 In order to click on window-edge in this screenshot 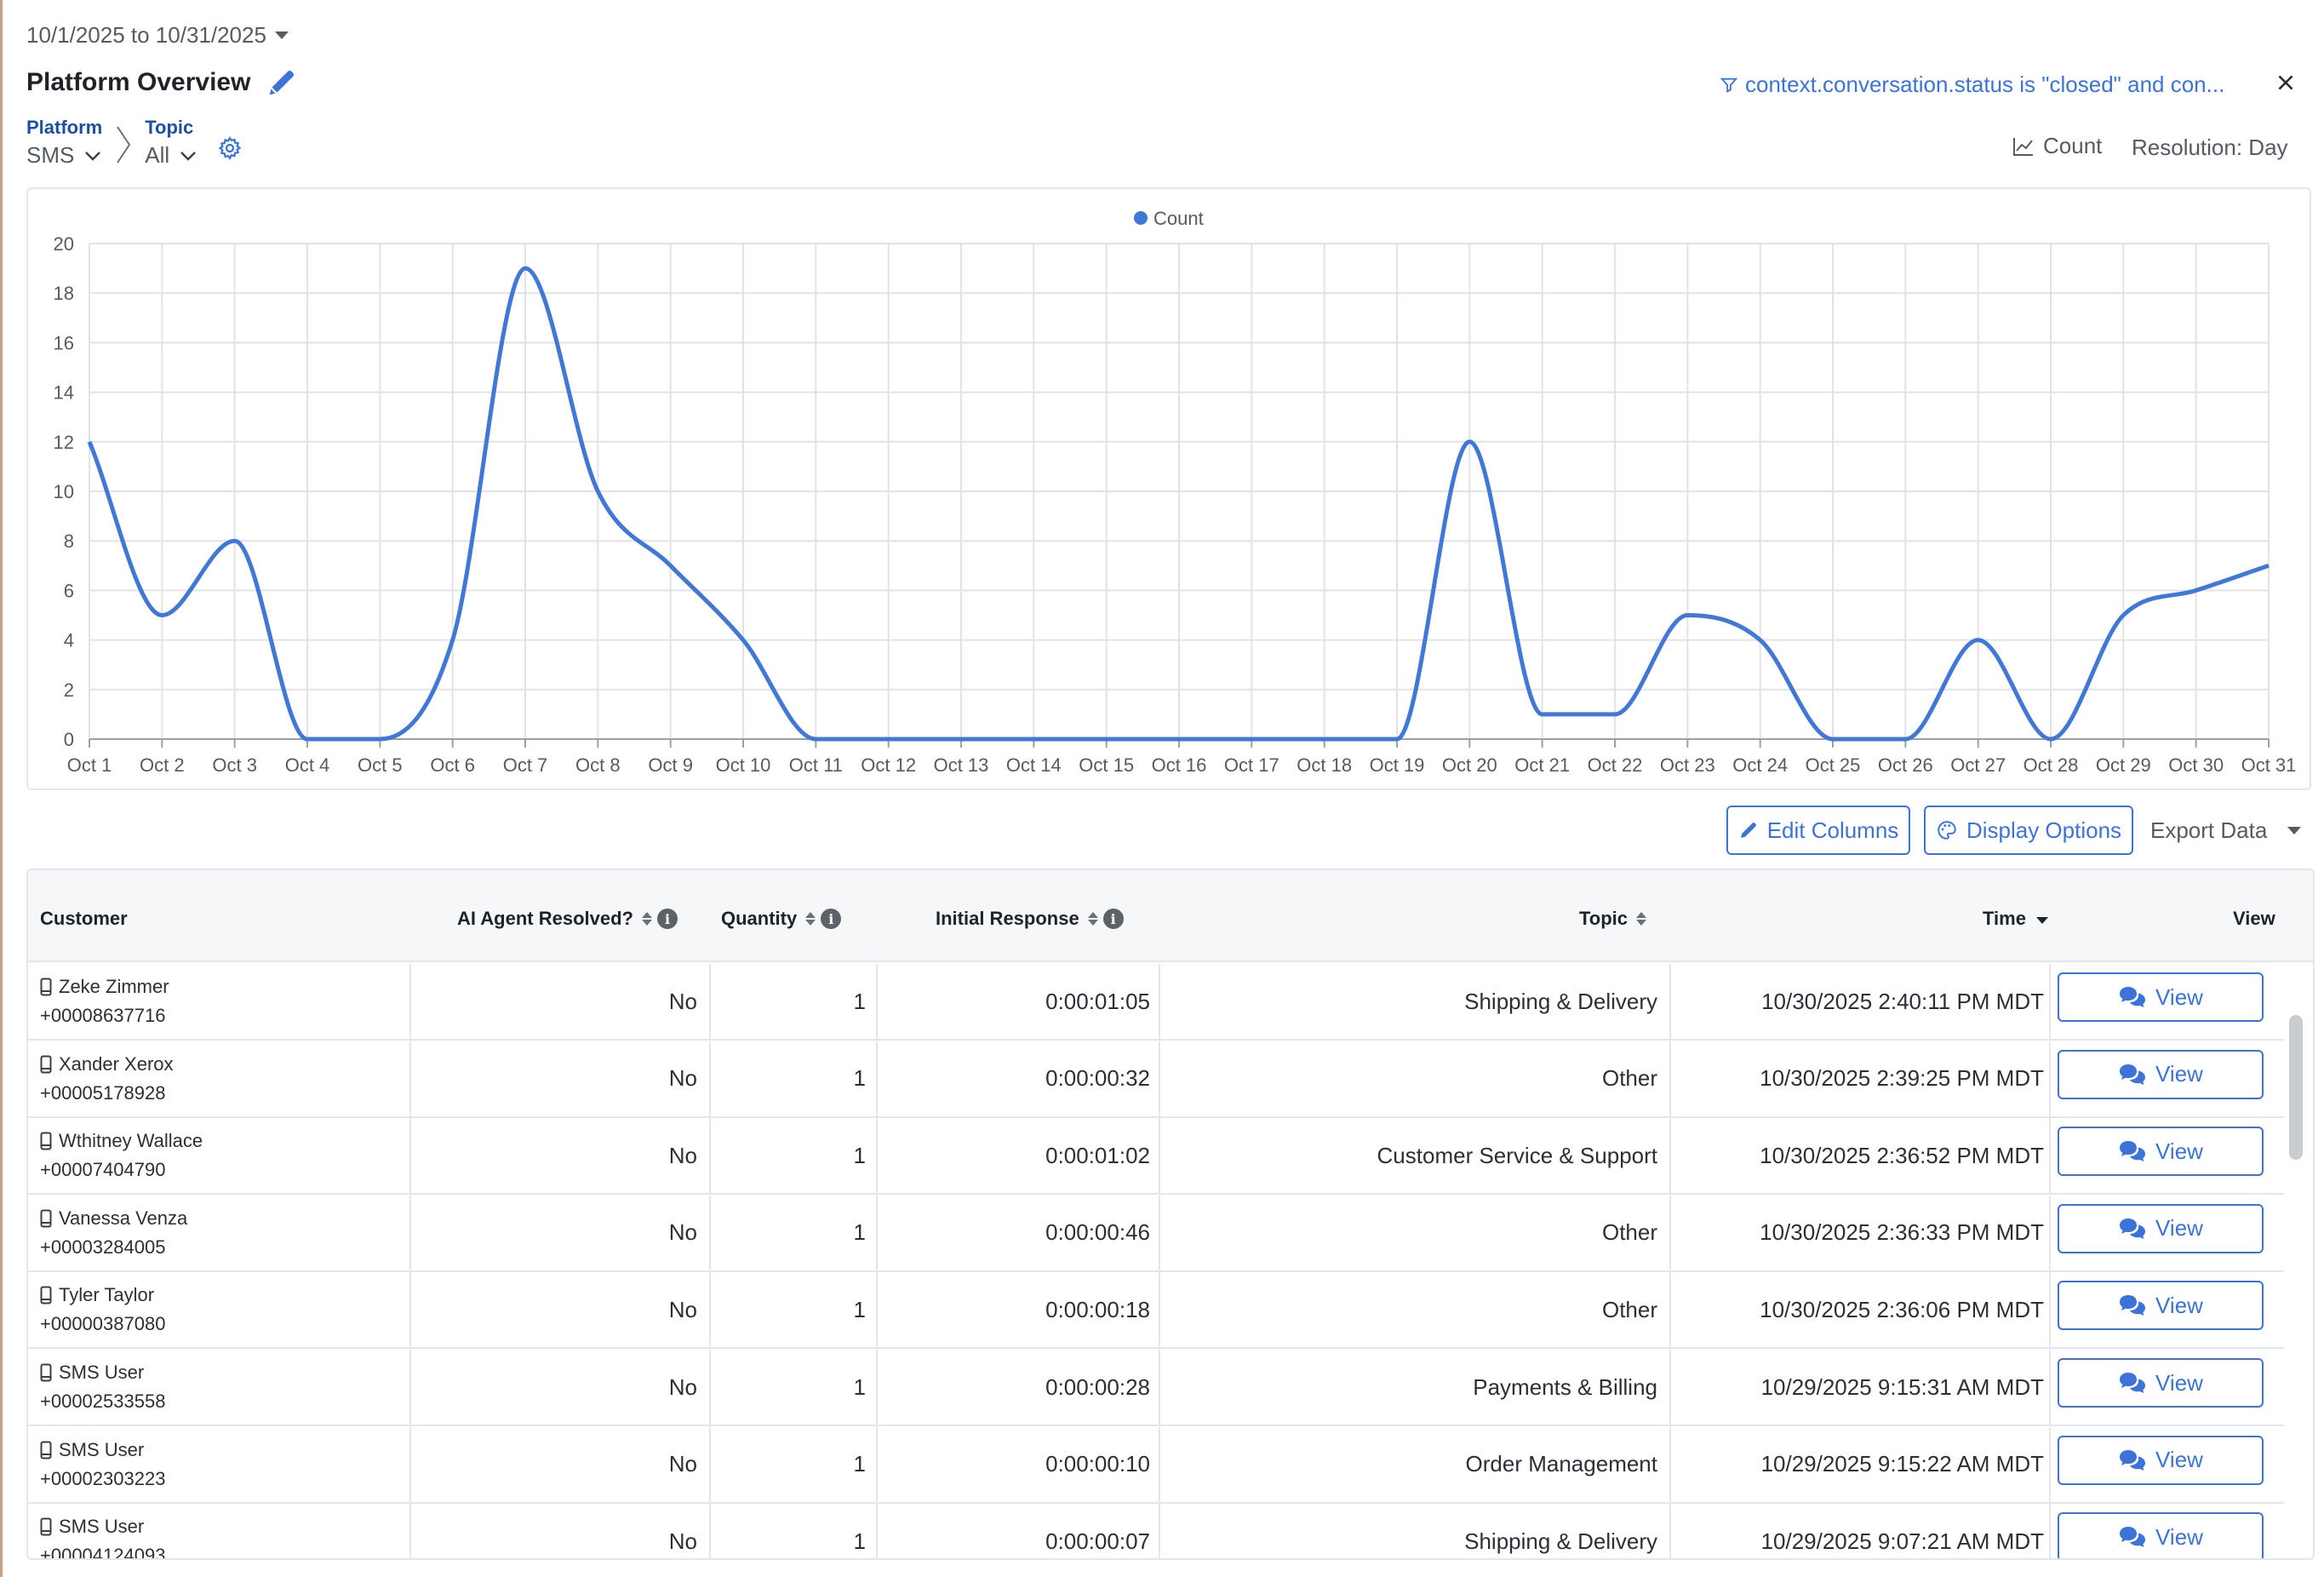, I will do `click(1, 788)`.